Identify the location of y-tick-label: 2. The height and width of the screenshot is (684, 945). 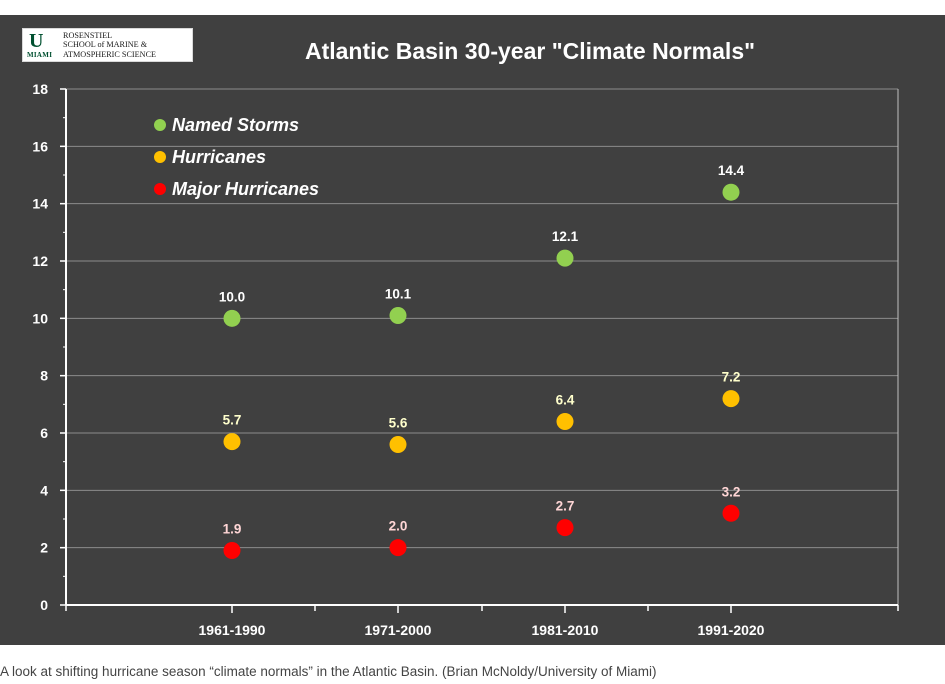
(44, 548).